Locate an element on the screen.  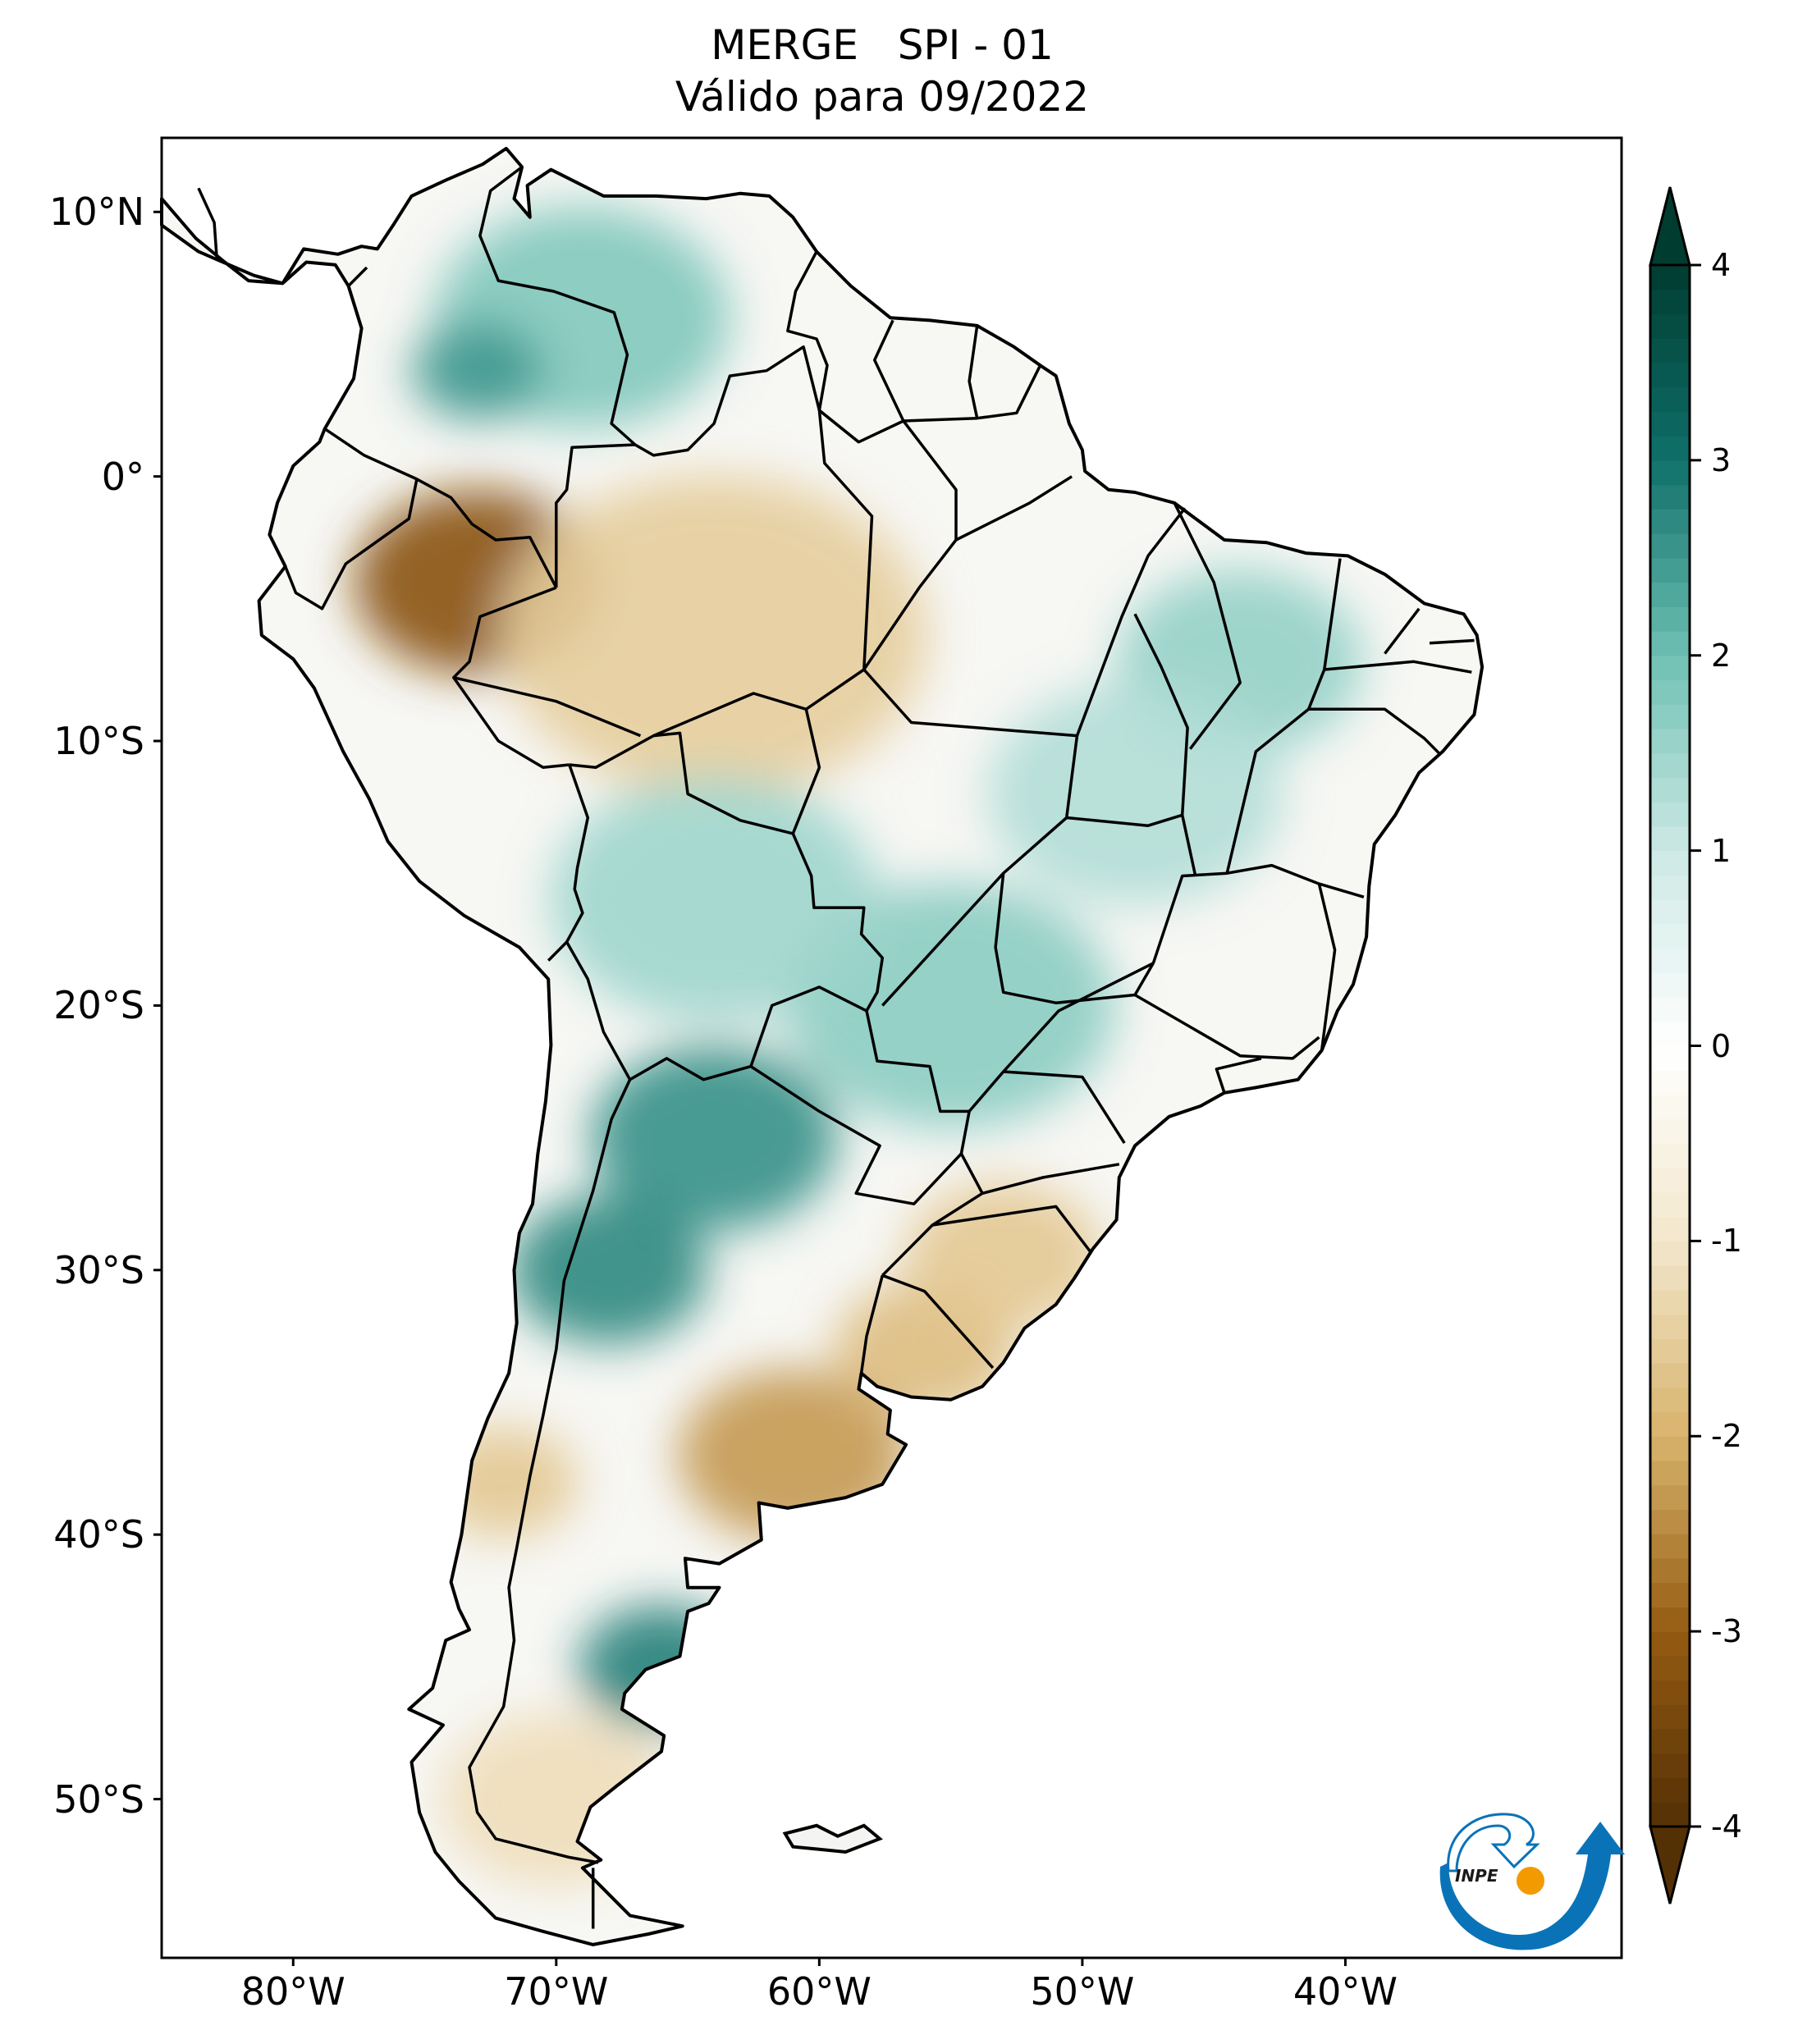
colorbar-bands is located at coordinates (1670, 1046).